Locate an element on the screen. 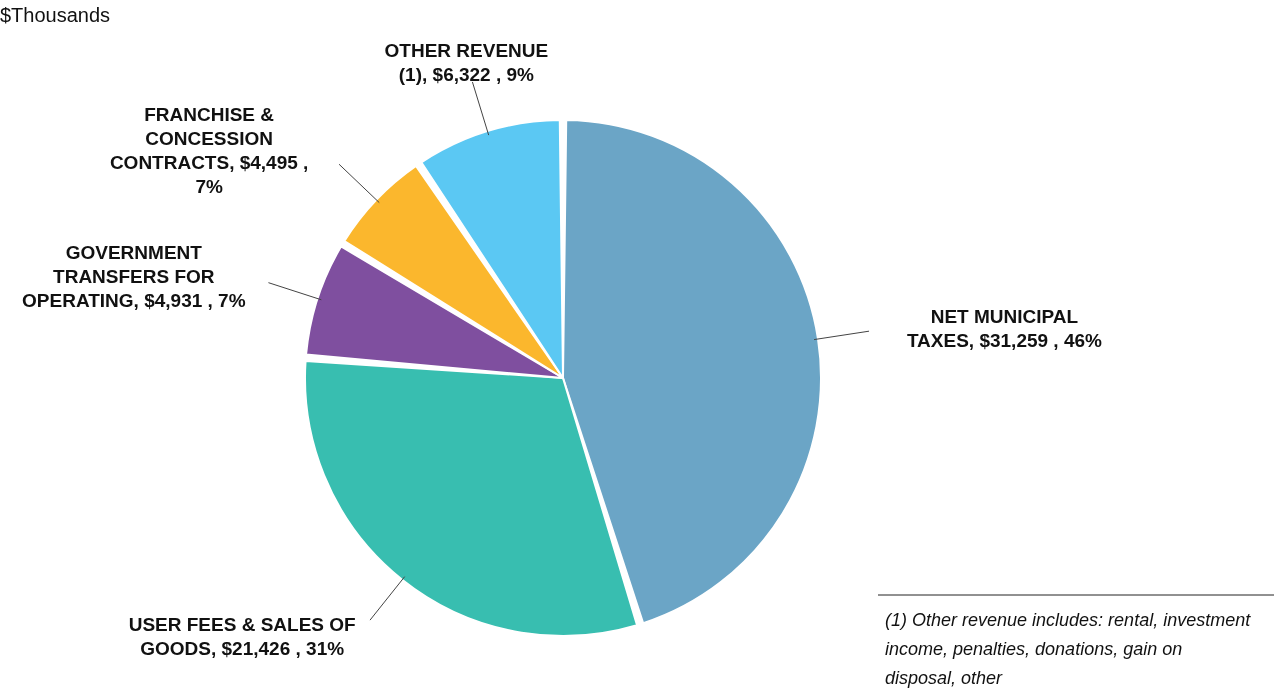 This screenshot has height=698, width=1274. text: (1) Other revenue includes: rental, investment income, penalties, donations, gain on disposal, other is located at coordinates (1068, 649).